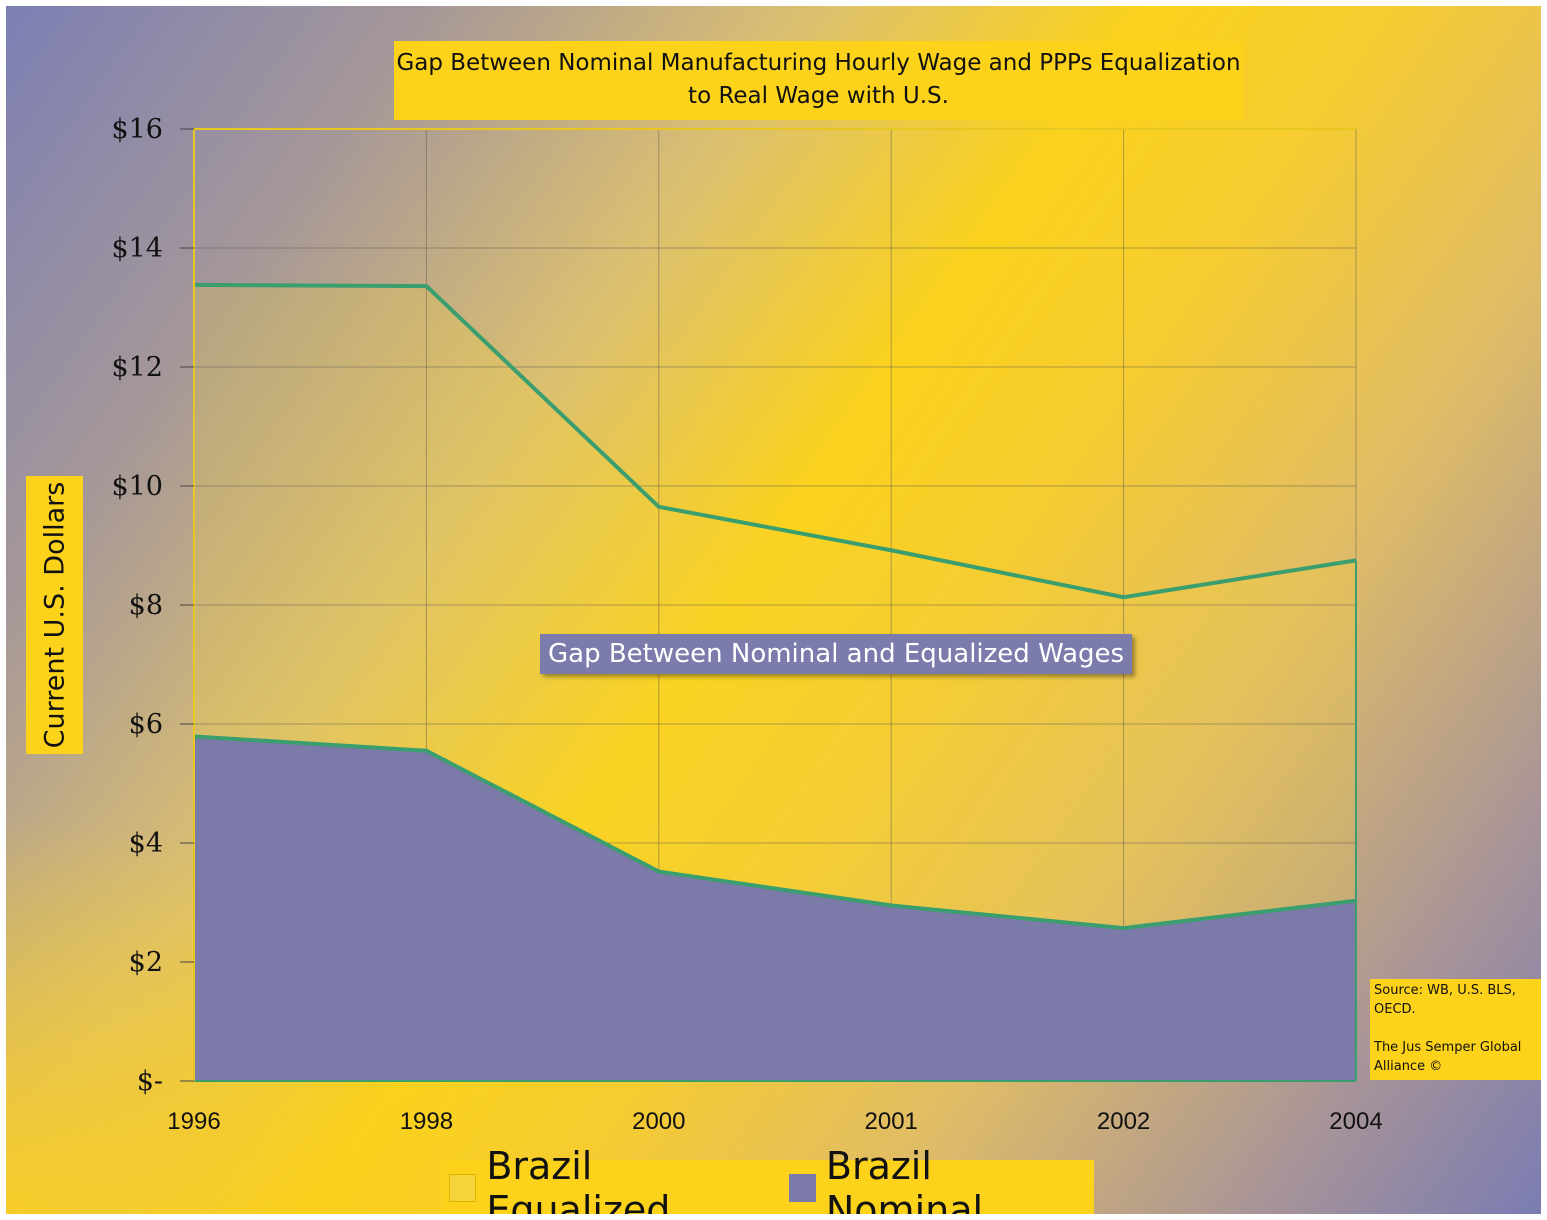  I want to click on x-tick-label: 2001, so click(891, 1121).